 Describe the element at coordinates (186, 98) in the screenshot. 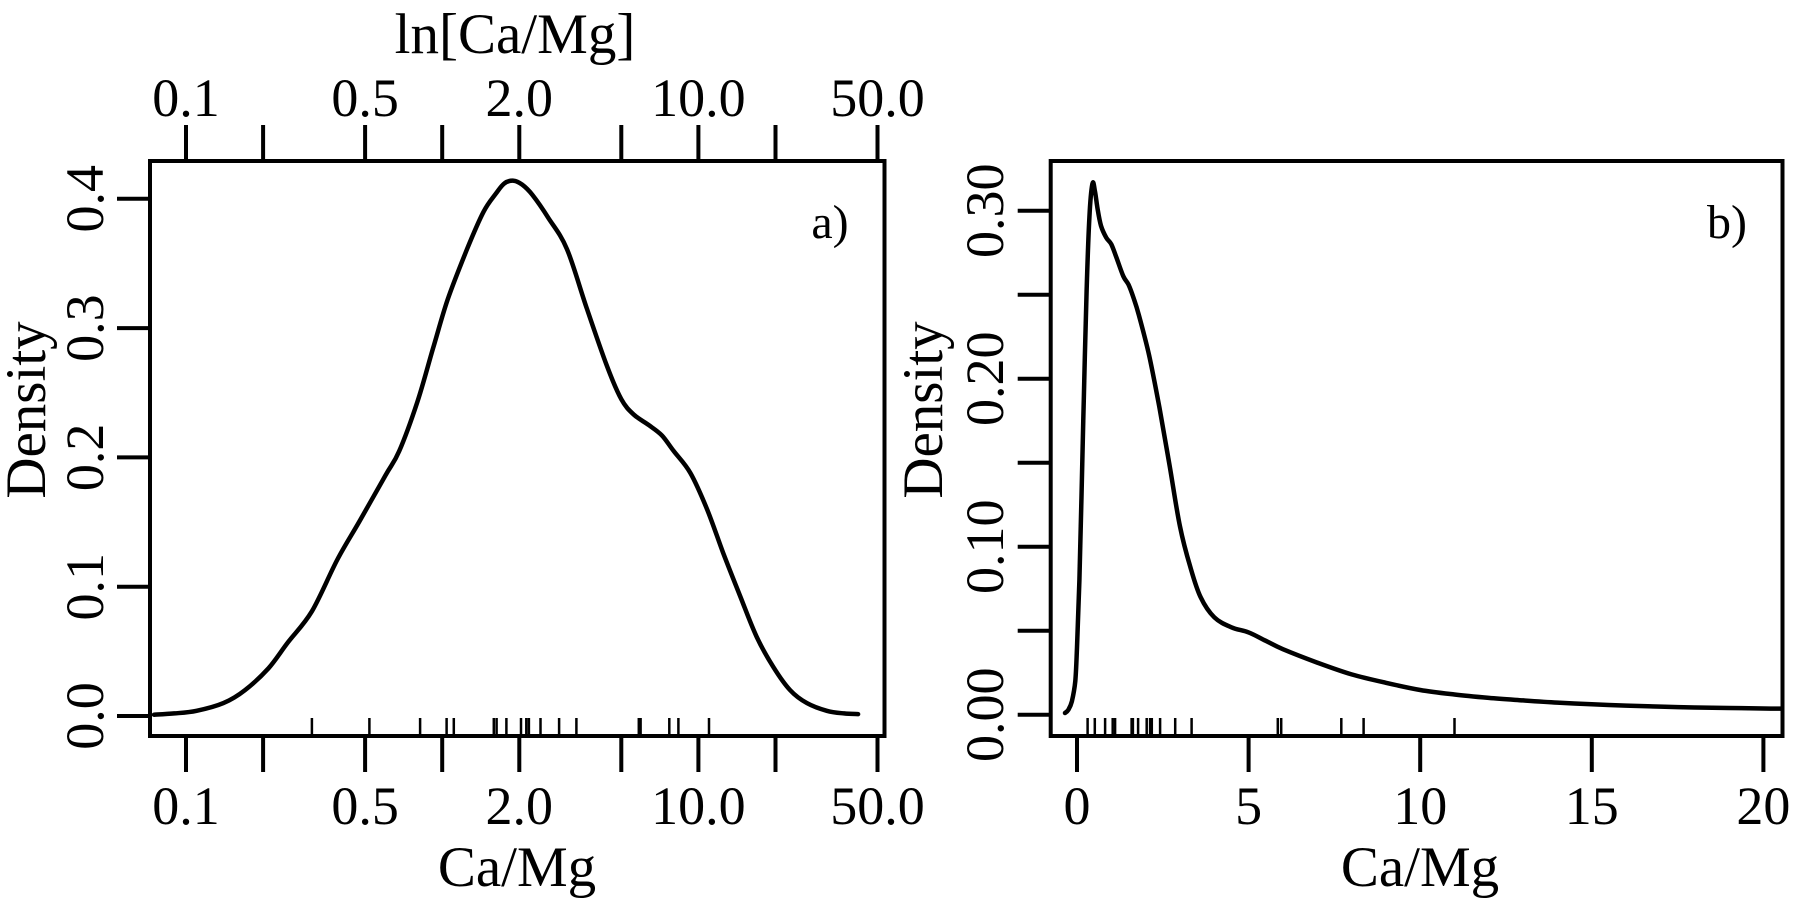

I see `top-axis-tick-label: 0.1` at that location.